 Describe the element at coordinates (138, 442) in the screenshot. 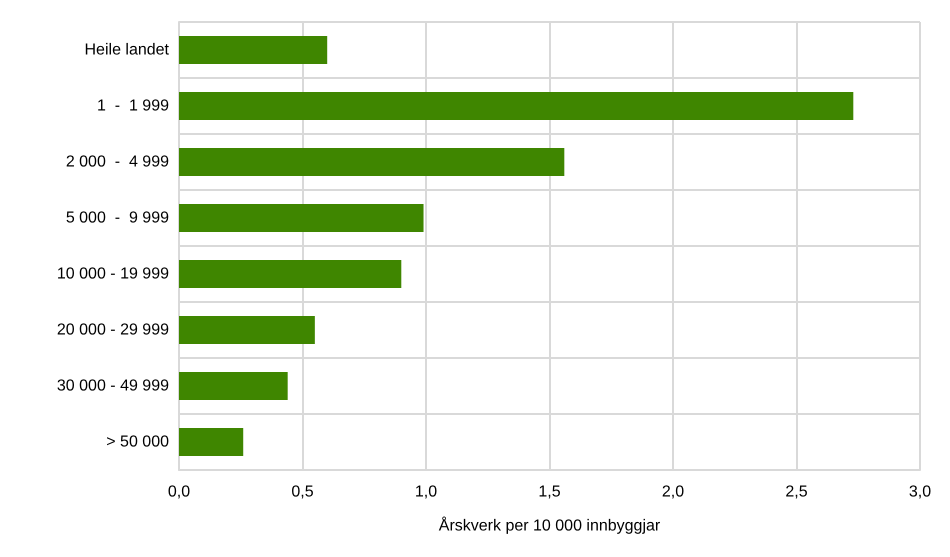

I see `y-tick-label: > 50 000` at that location.